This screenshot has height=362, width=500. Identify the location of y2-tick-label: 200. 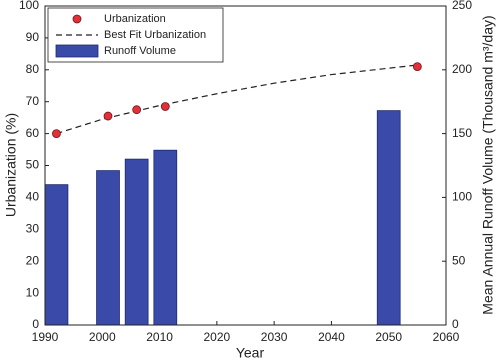
(462, 69).